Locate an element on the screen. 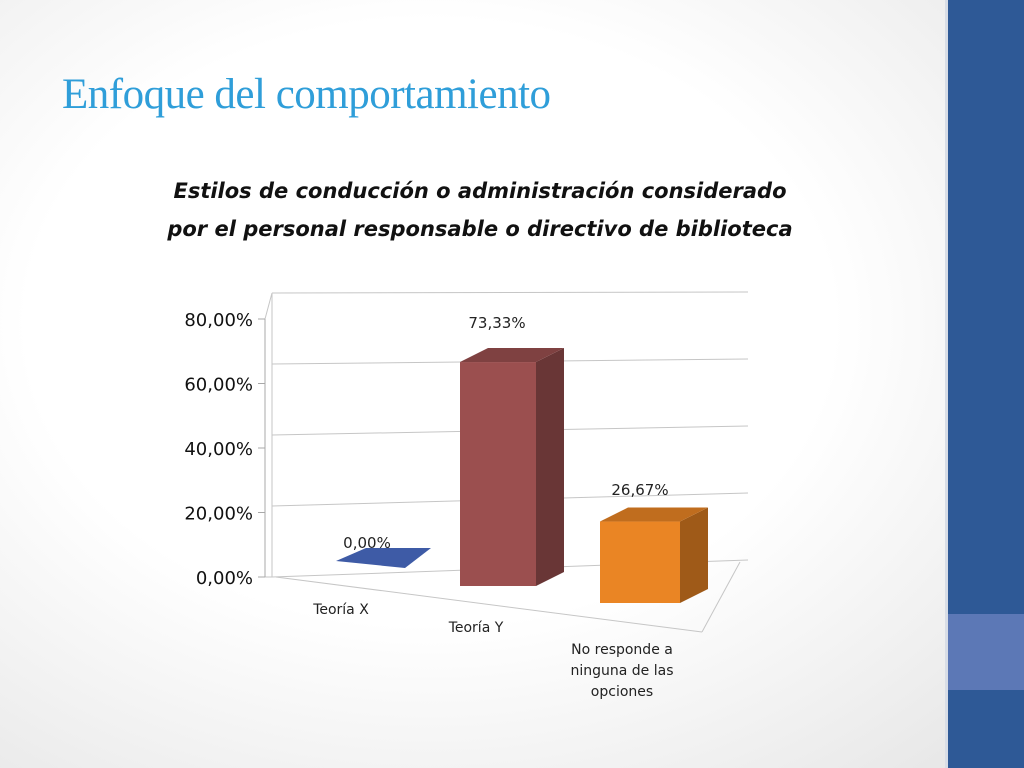 The width and height of the screenshot is (1024, 768). side-wall-top-edge is located at coordinates (268, 306).